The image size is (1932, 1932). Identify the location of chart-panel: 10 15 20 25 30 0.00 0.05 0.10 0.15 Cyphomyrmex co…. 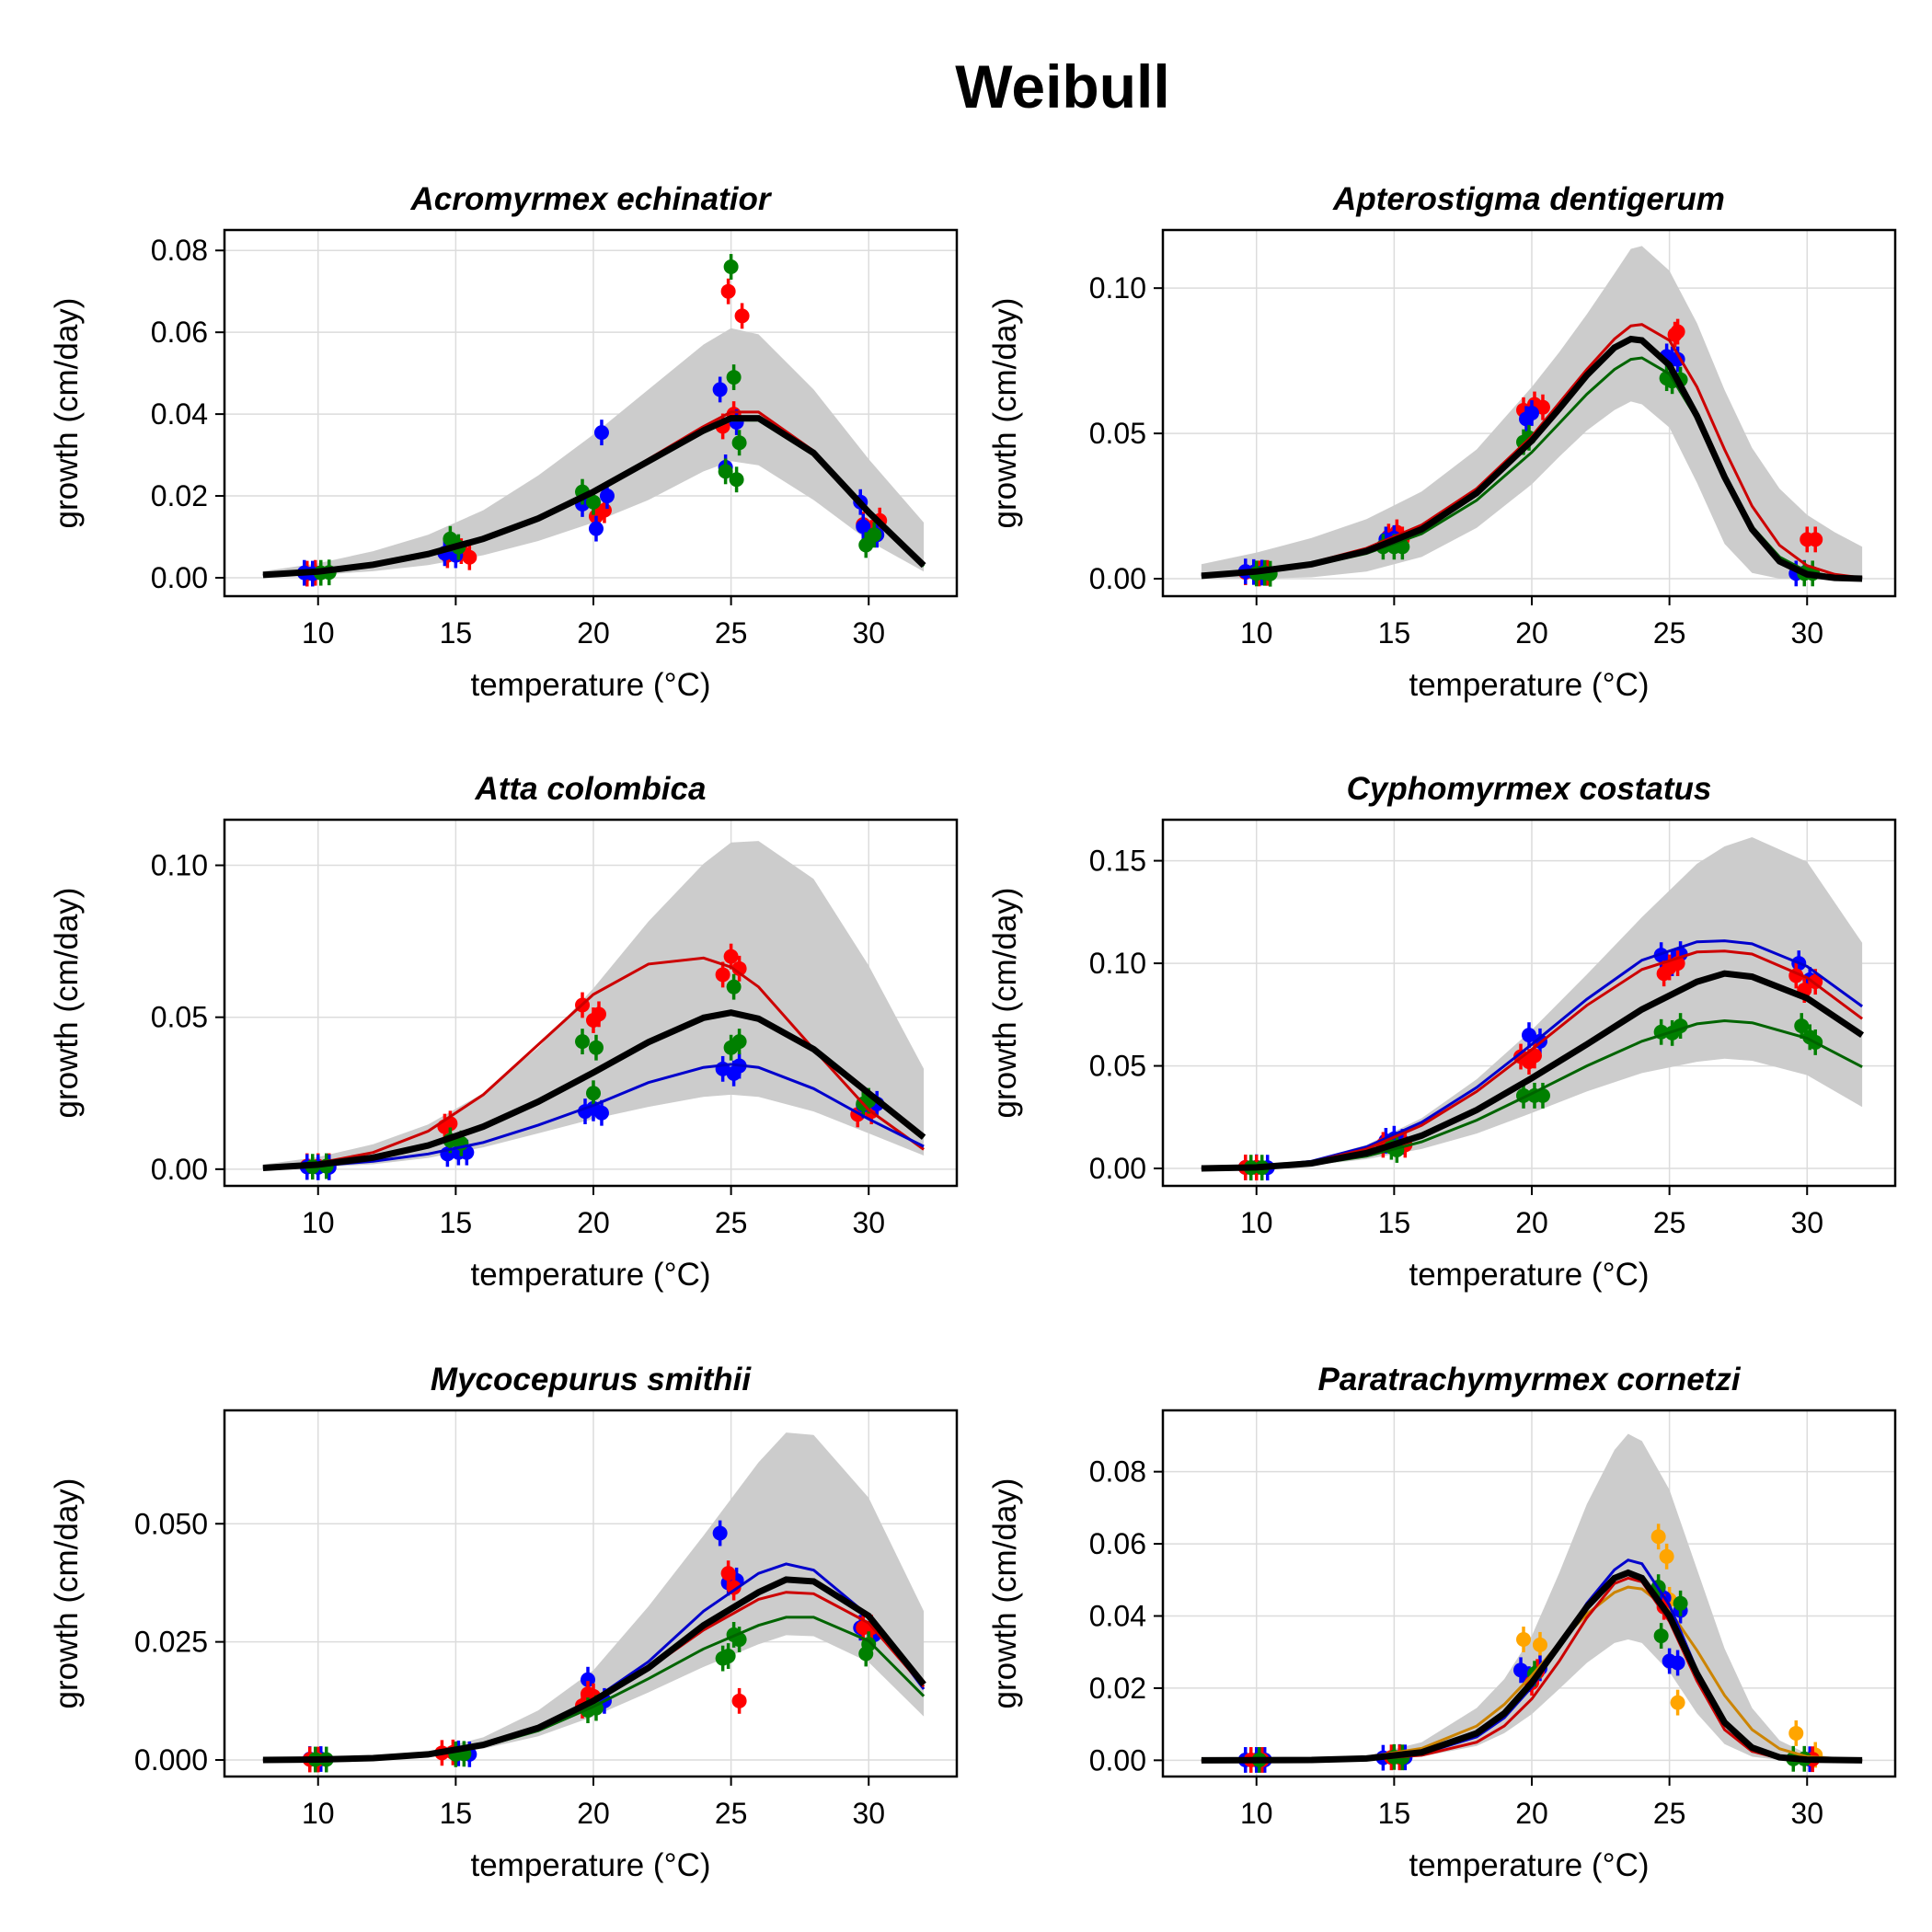
(1442, 1032).